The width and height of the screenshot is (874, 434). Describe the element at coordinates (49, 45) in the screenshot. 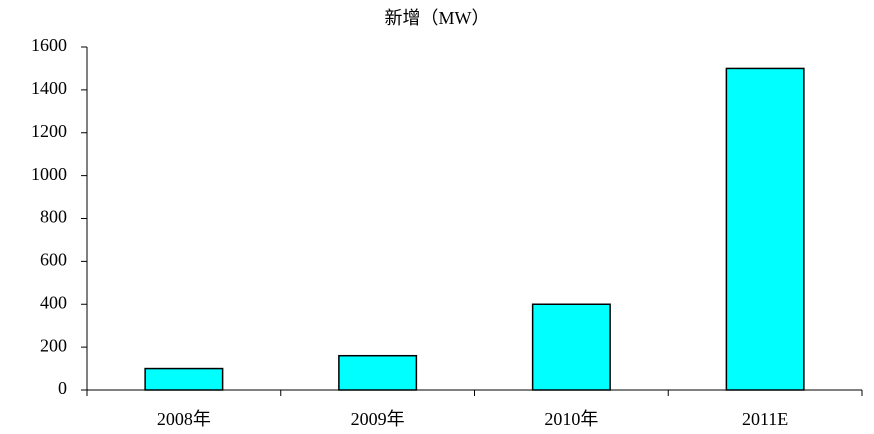

I see `y-tick-label: 1600` at that location.